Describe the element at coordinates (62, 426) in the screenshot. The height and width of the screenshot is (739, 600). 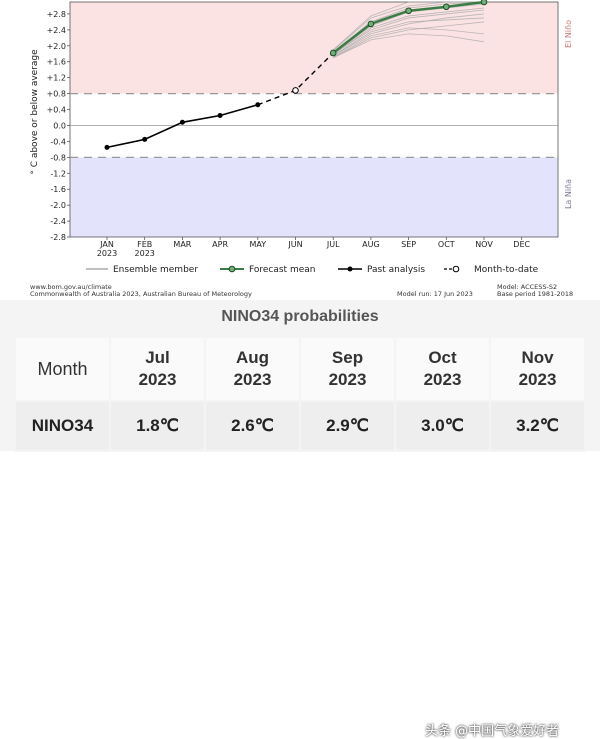
I see `row-label: NINO34` at that location.